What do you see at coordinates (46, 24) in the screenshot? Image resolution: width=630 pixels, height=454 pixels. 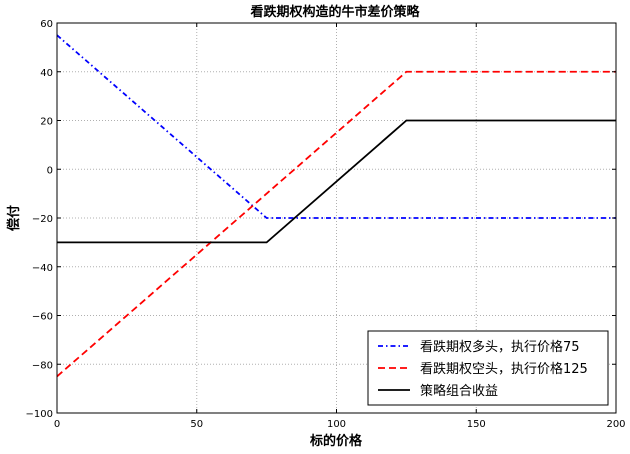 I see `y-tick-label: 60` at bounding box center [46, 24].